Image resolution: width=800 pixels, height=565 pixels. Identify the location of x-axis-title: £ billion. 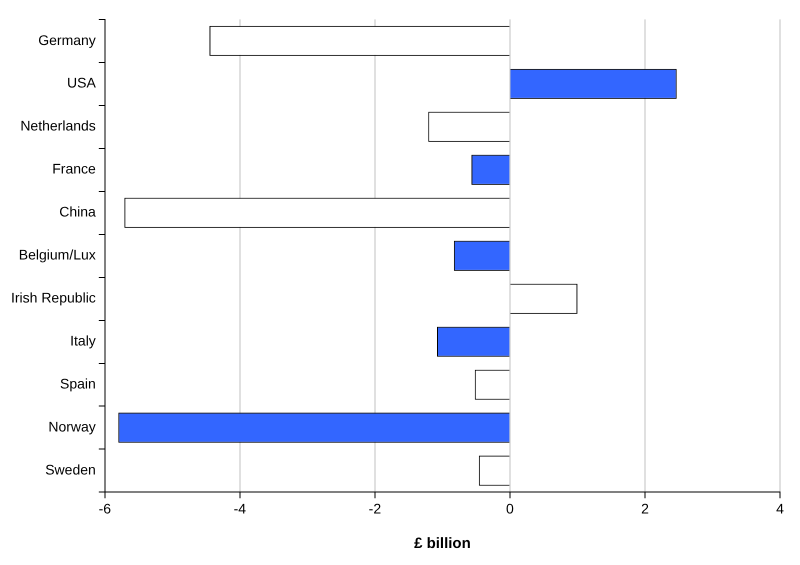
(442, 543).